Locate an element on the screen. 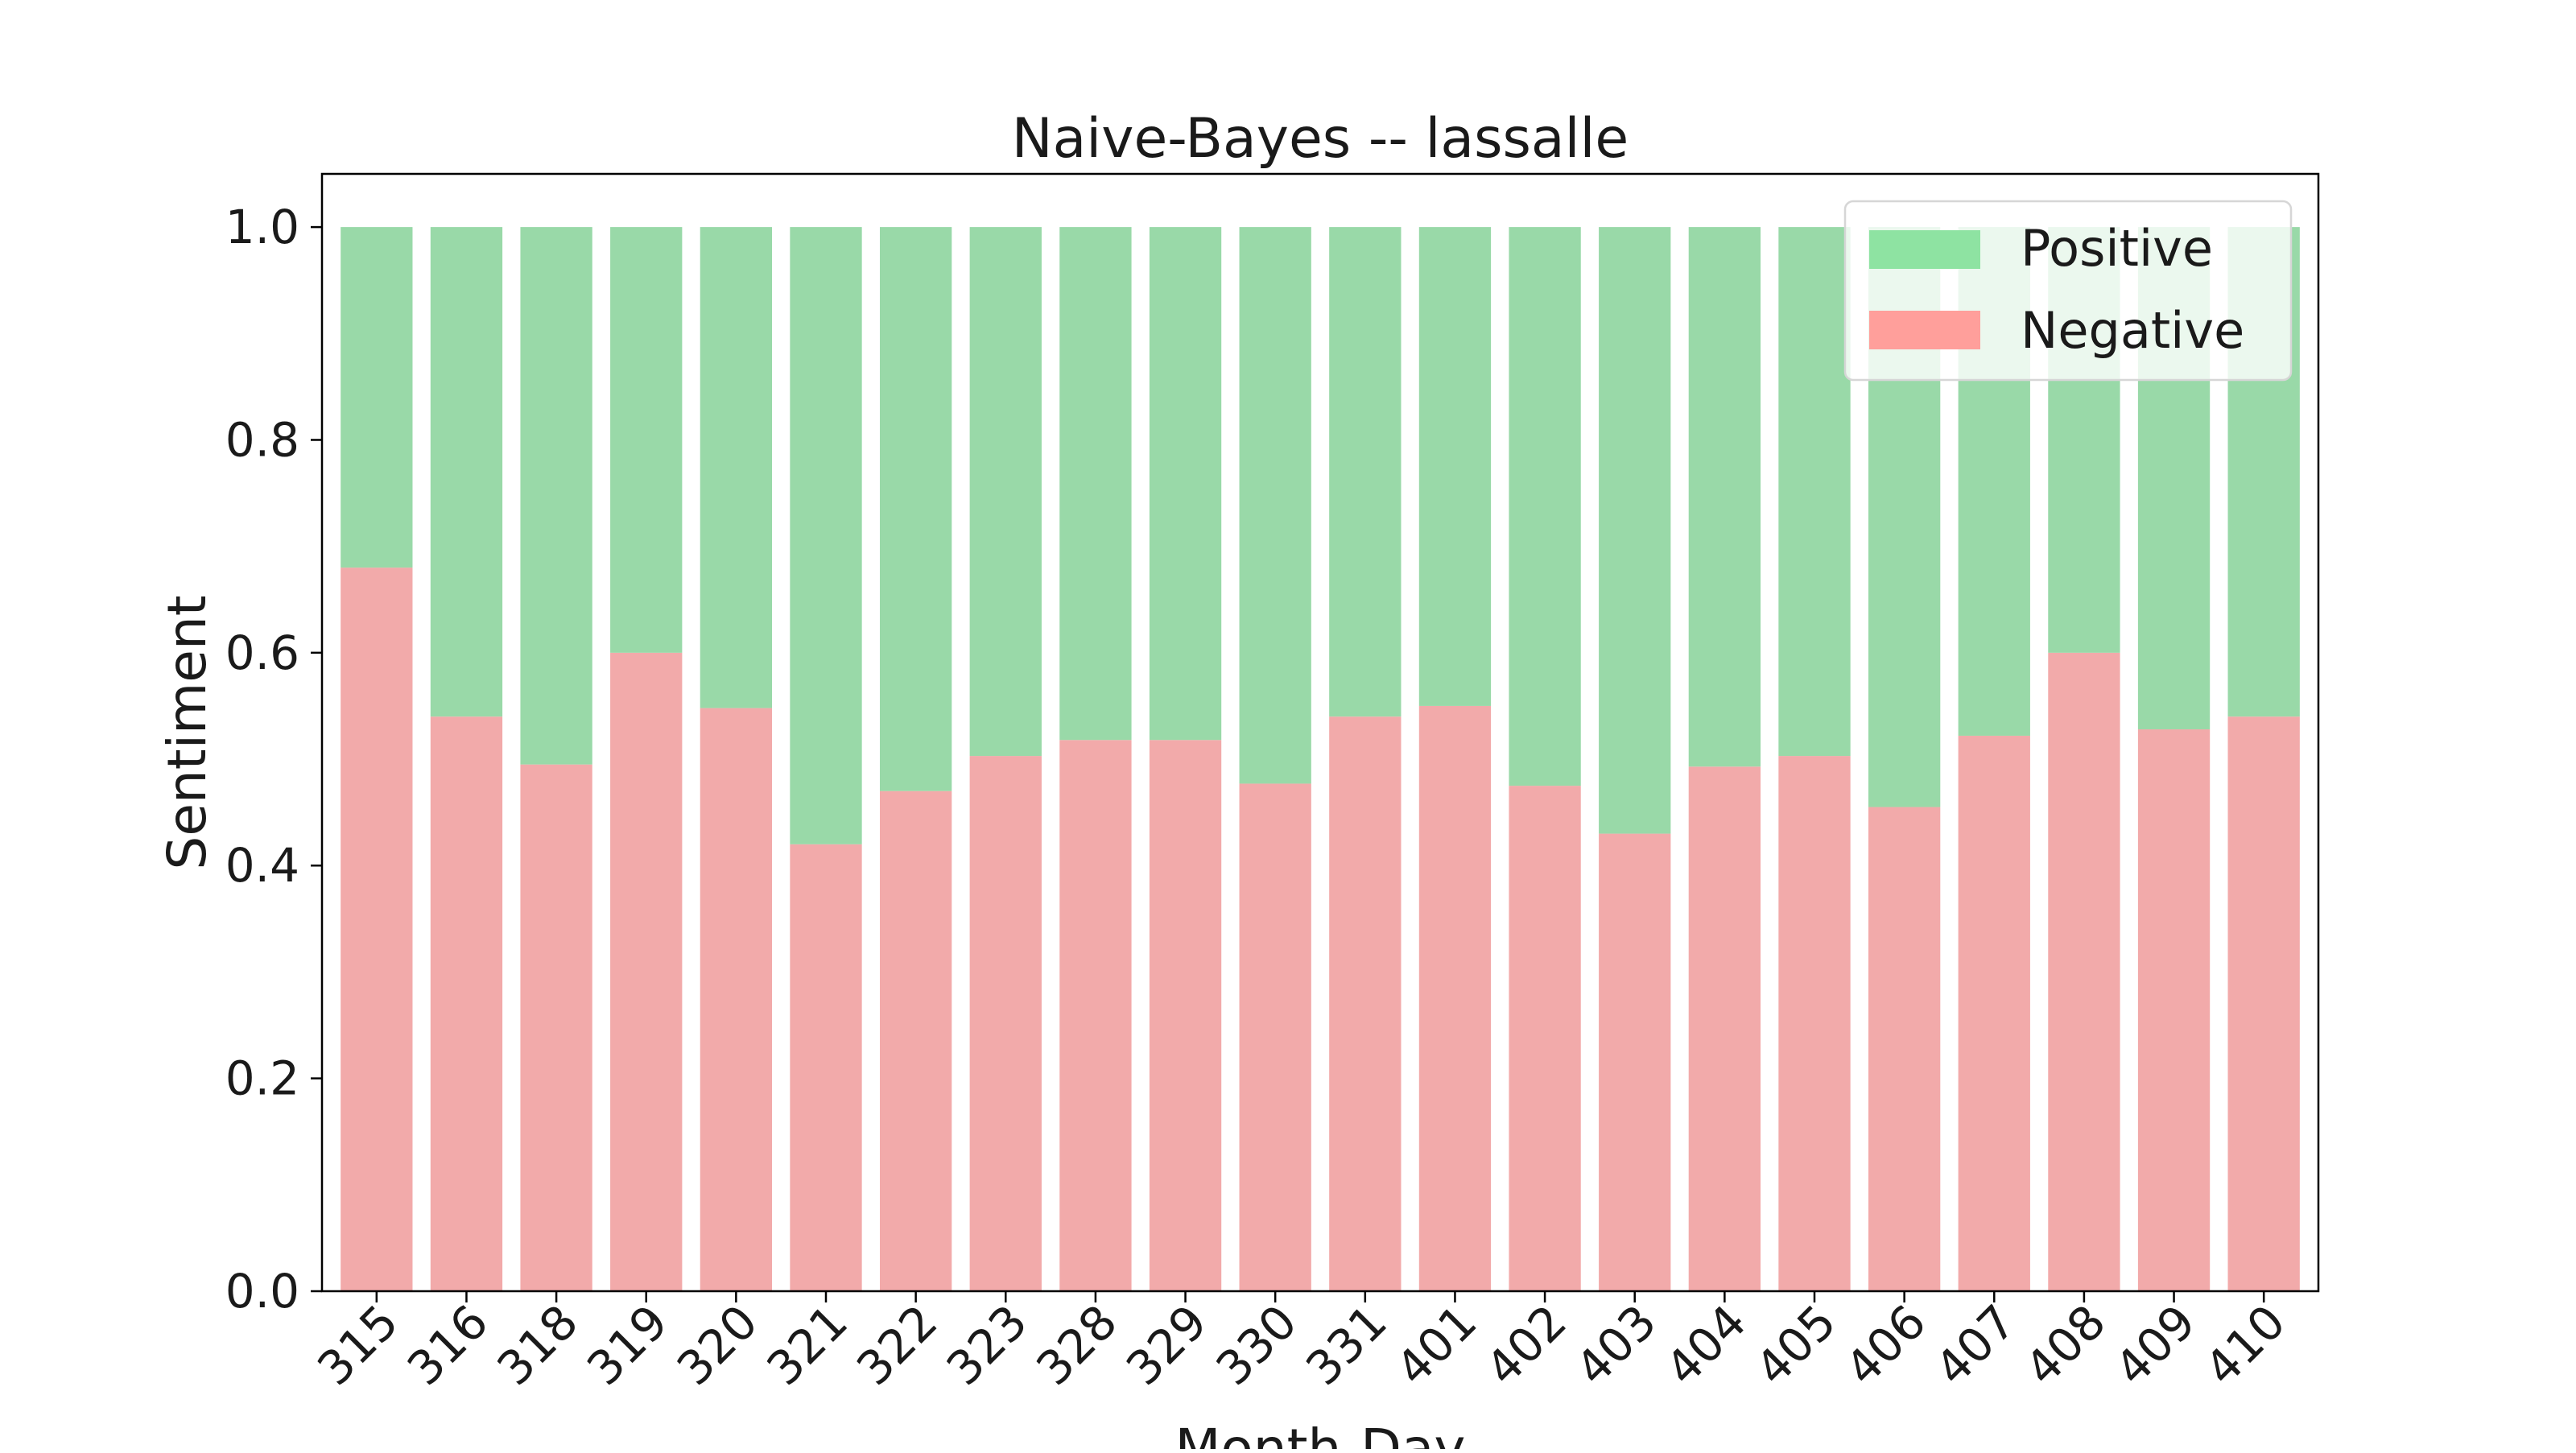 The image size is (2576, 1453). legend-label-negative: Negative is located at coordinates (2132, 331).